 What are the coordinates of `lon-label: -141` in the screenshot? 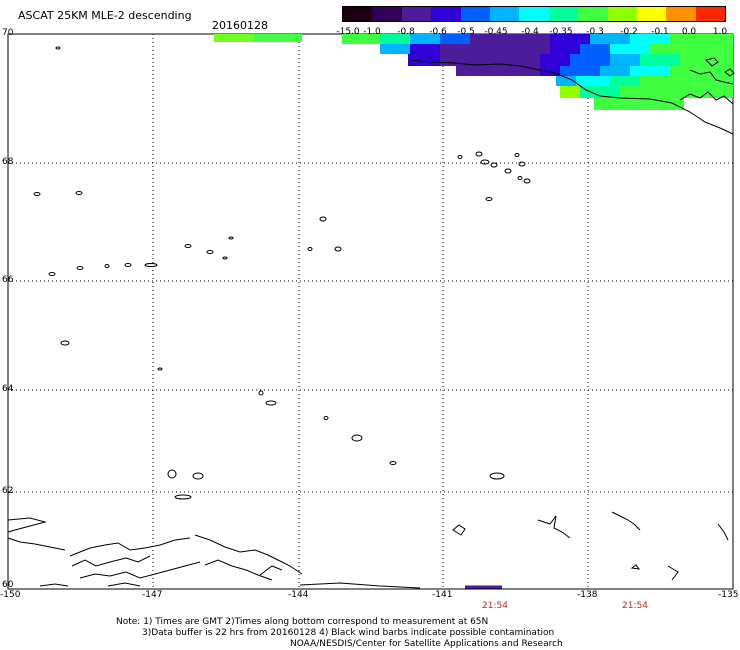 It's located at (442, 595).